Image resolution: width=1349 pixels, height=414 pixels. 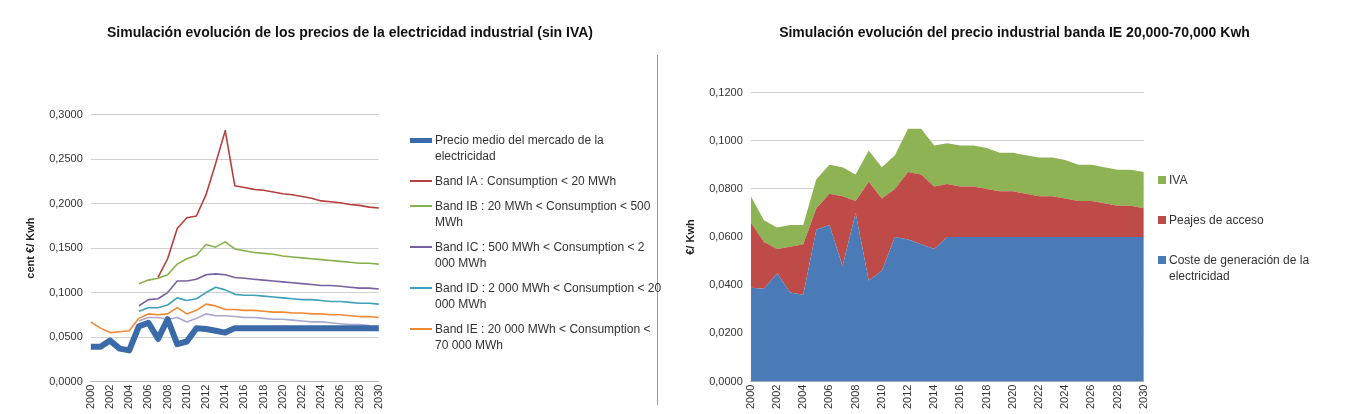 What do you see at coordinates (726, 332) in the screenshot?
I see `y-tick-label: 0,0200` at bounding box center [726, 332].